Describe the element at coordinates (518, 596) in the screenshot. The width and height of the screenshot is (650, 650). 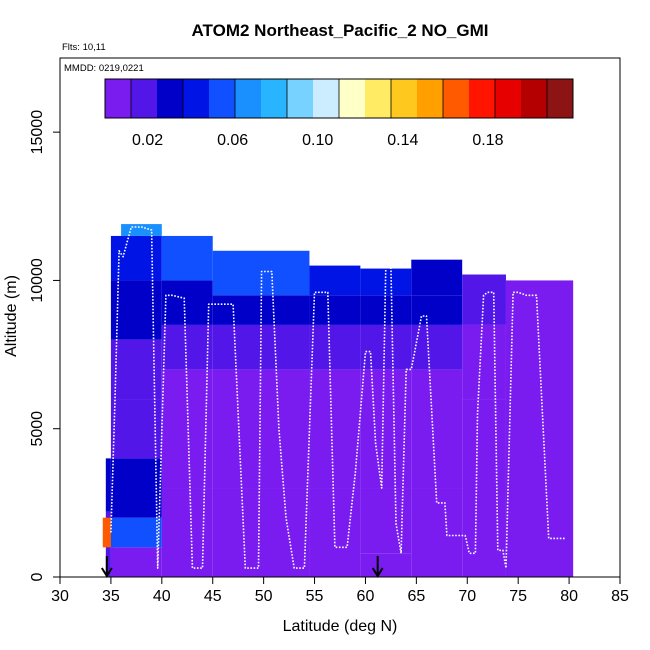
I see `x-tick-label: 75` at that location.